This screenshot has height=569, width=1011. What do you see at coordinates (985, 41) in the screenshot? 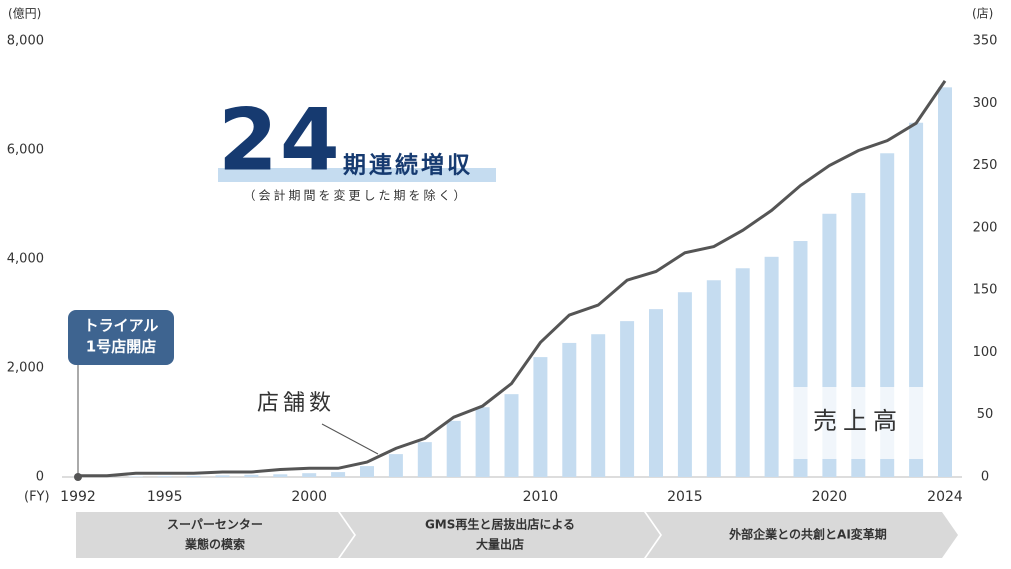
I see `y2-tick-label: 350` at bounding box center [985, 41].